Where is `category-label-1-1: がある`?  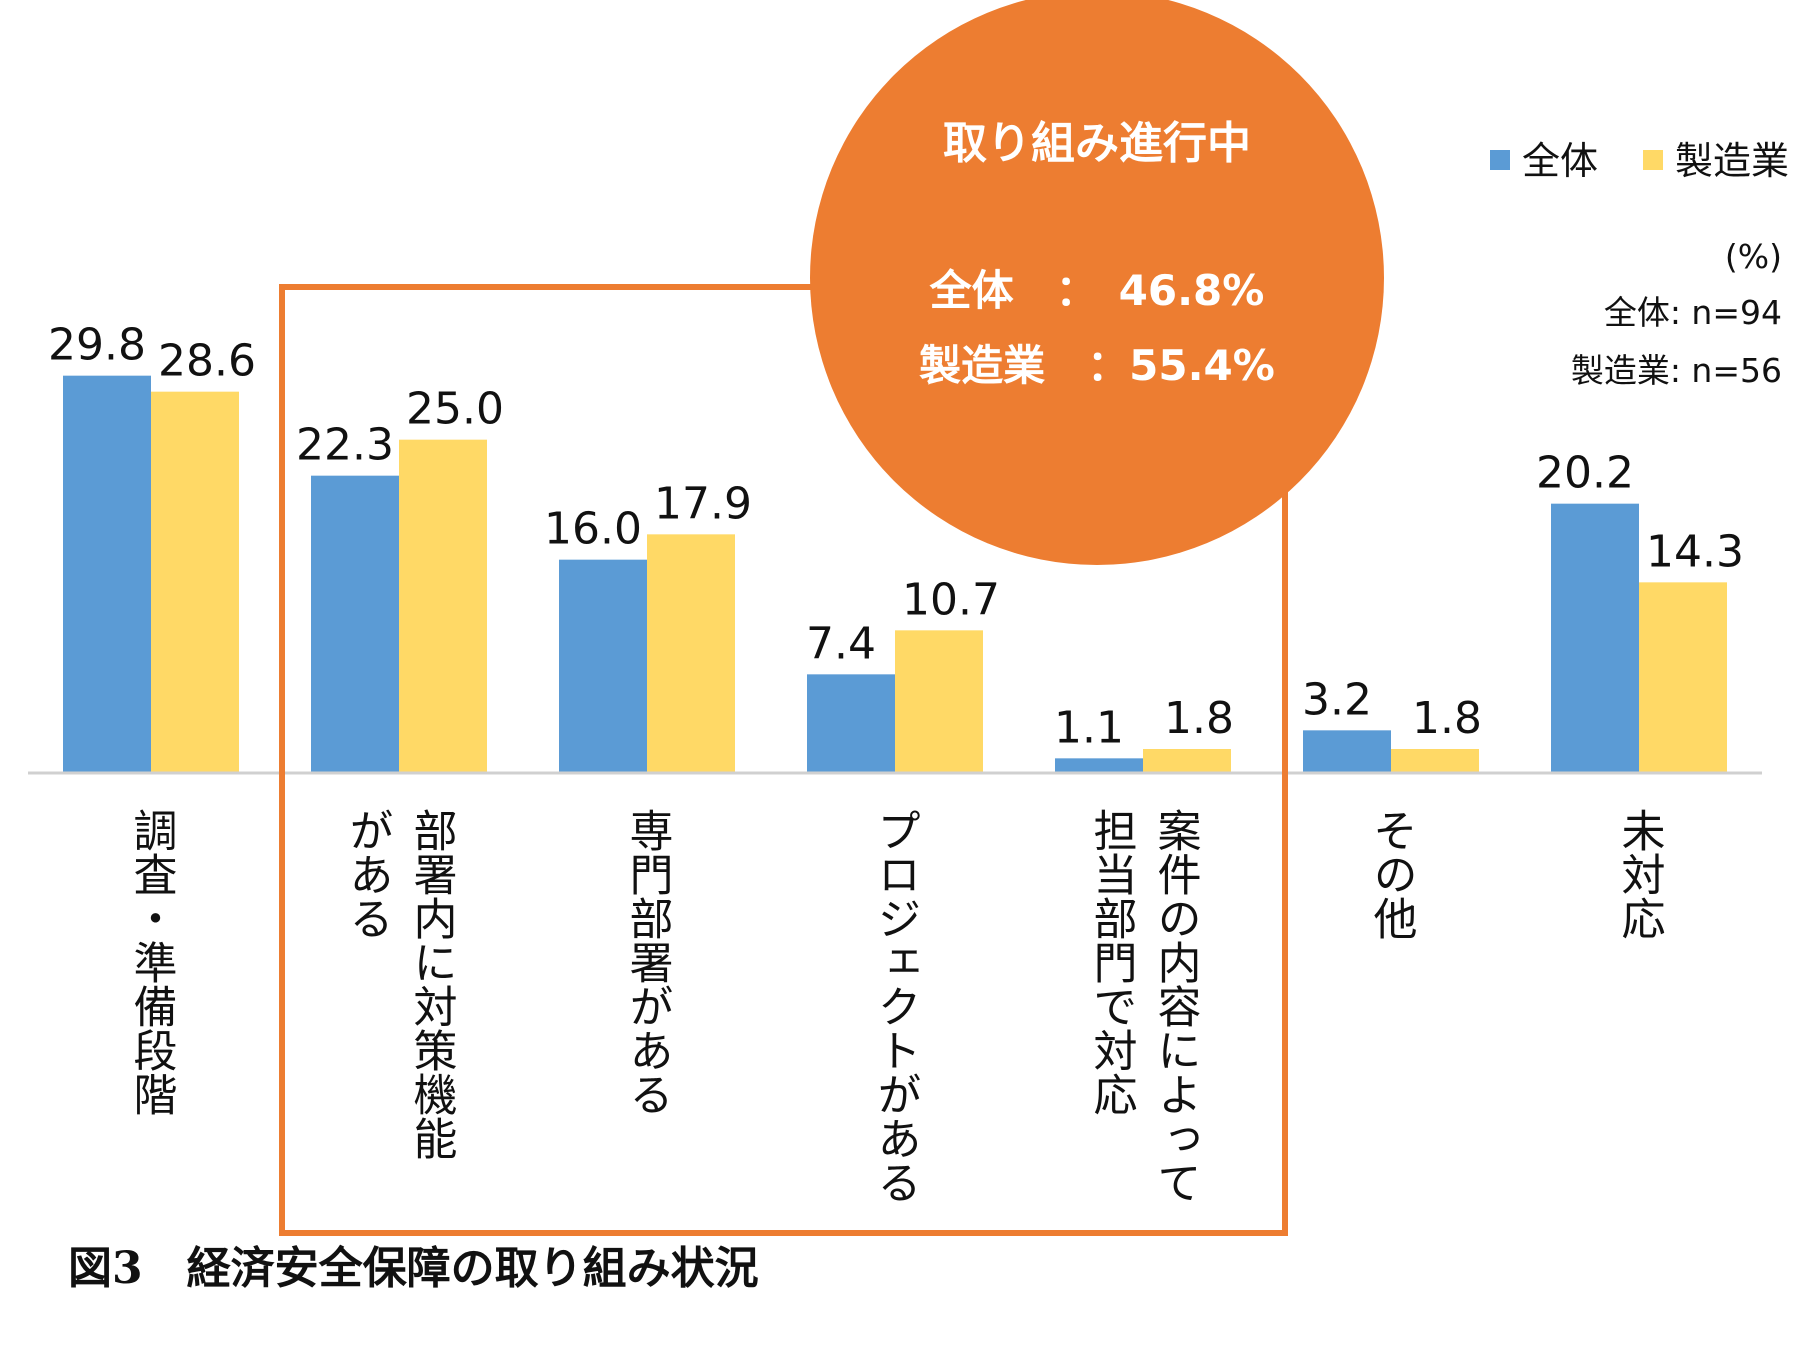
category-label-1-1: がある is located at coordinates (367, 874).